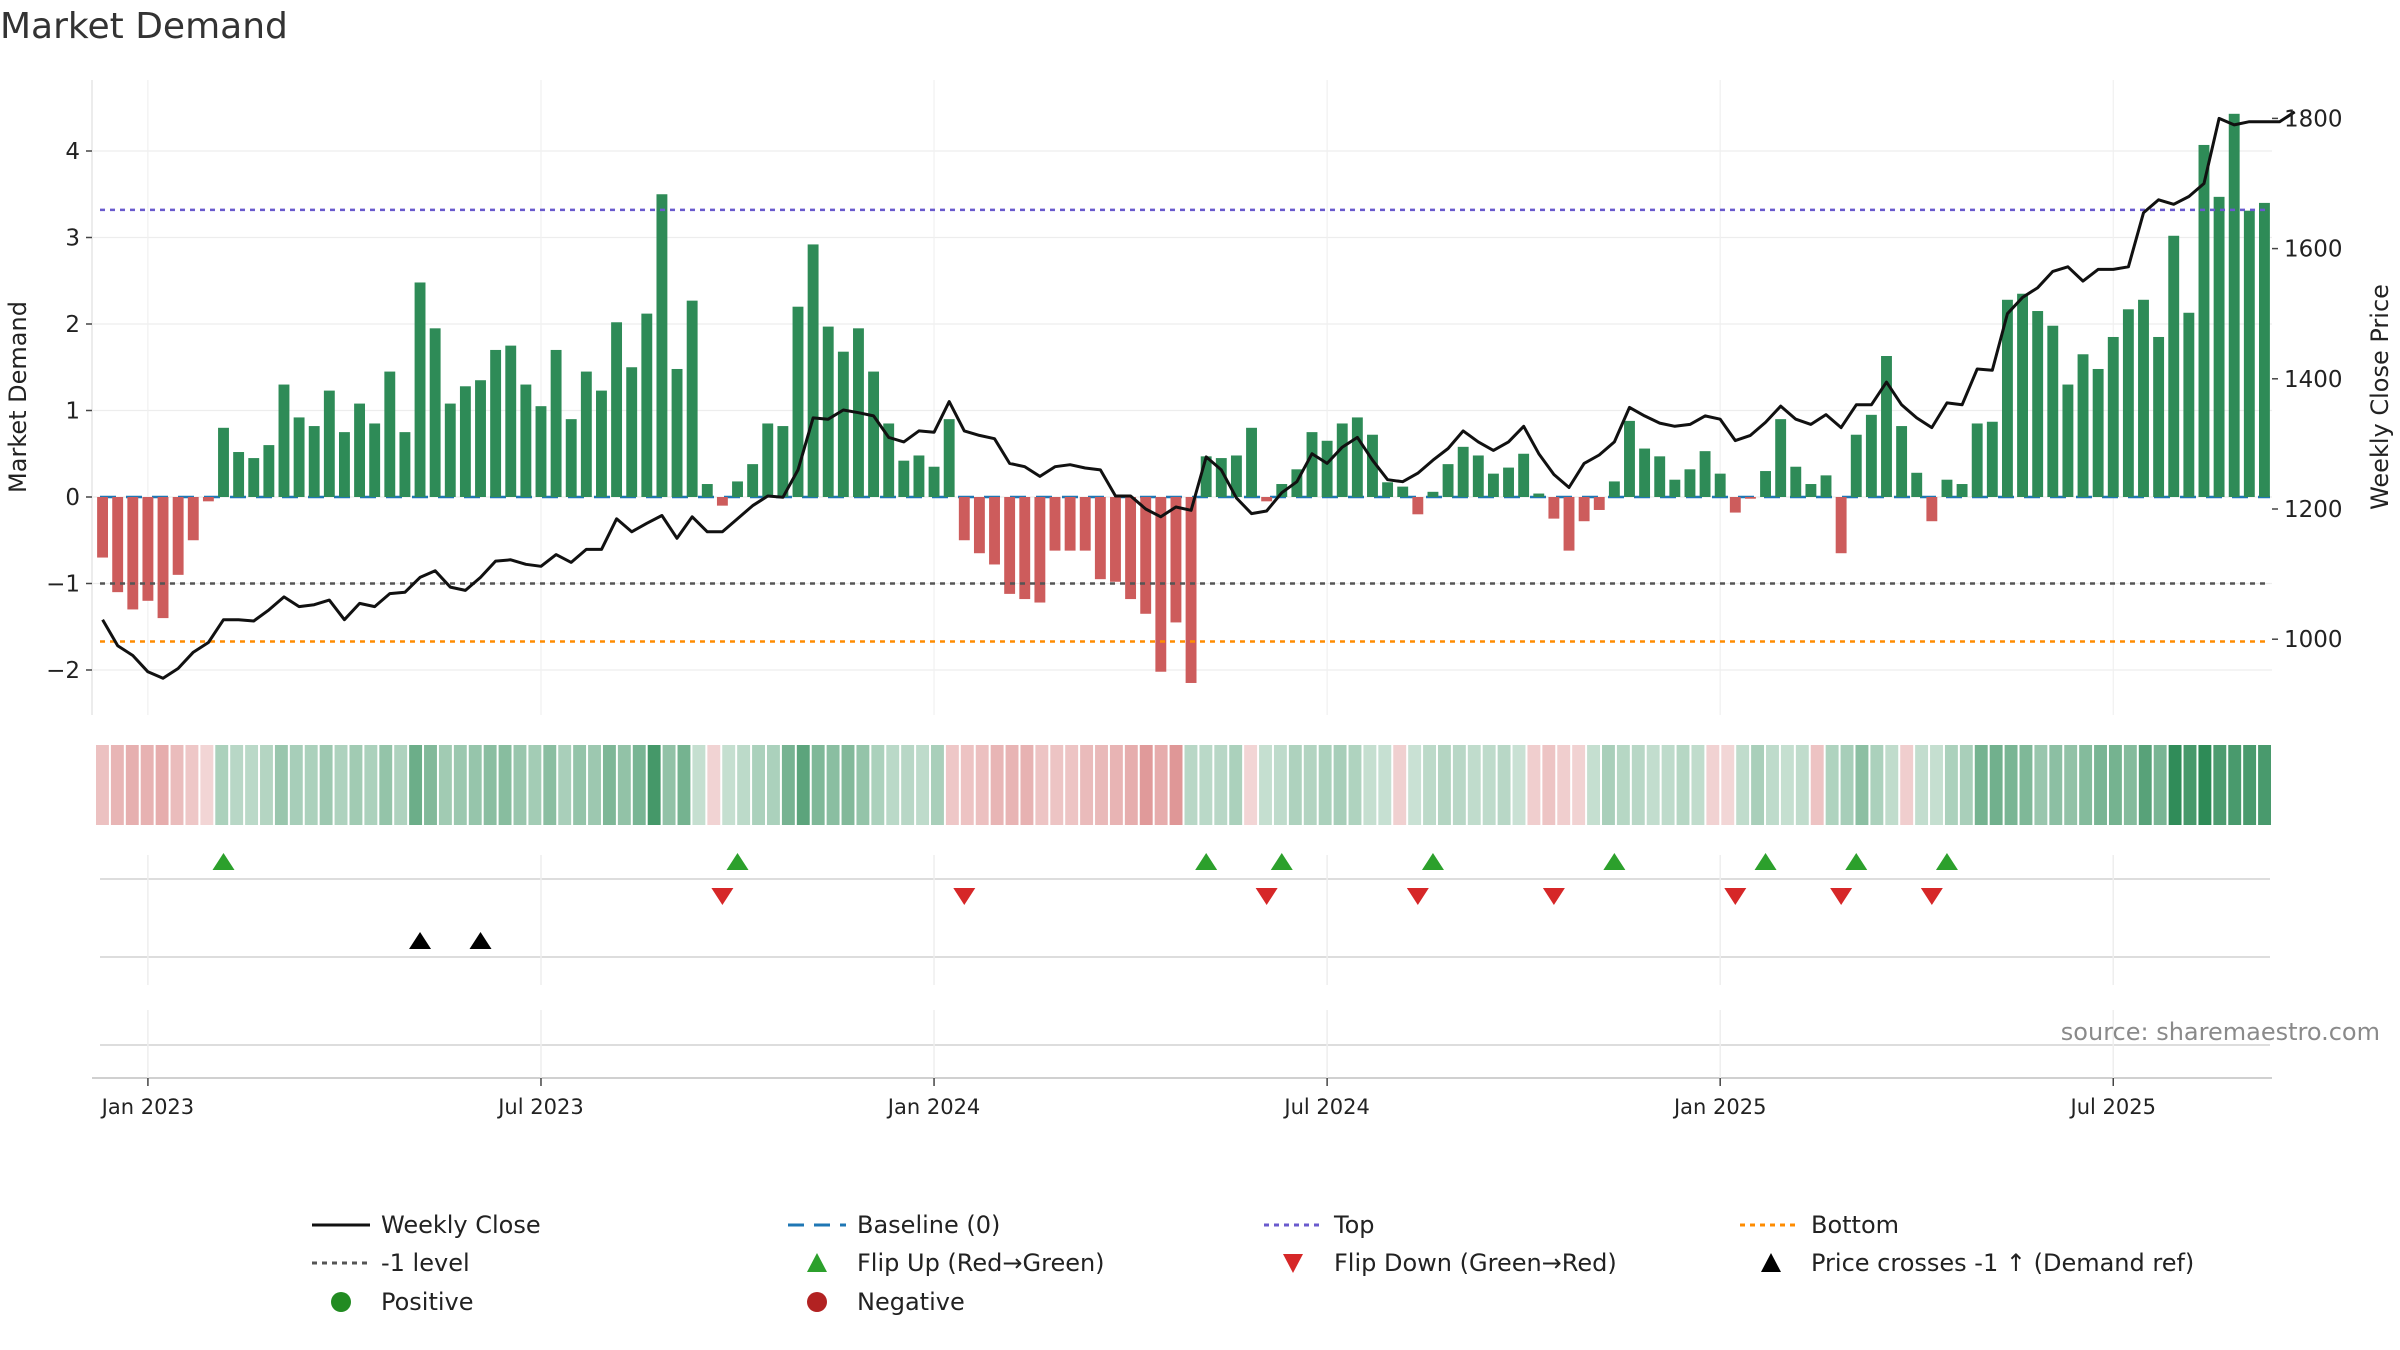  Describe the element at coordinates (72, 239) in the screenshot. I see `left-tick-label: 3` at that location.